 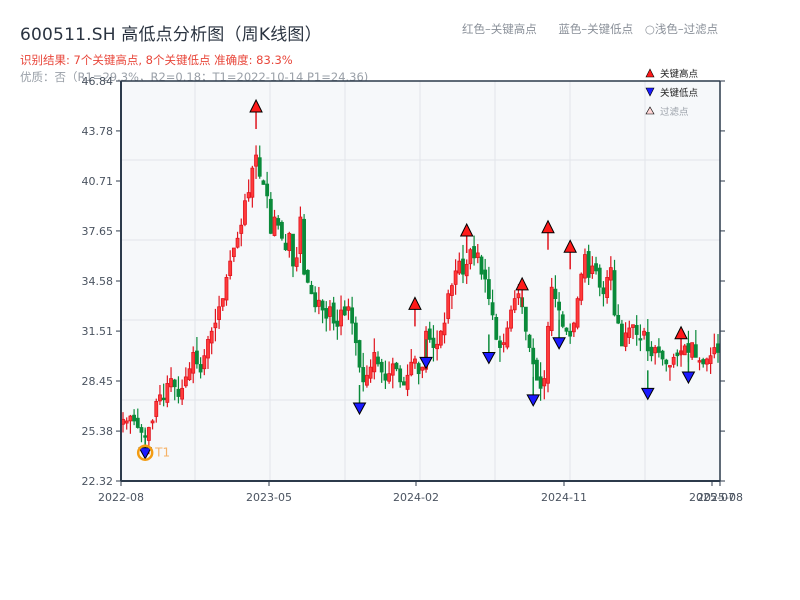 What do you see at coordinates (679, 93) in the screenshot?
I see `legend-low-label: 关键低点` at bounding box center [679, 93].